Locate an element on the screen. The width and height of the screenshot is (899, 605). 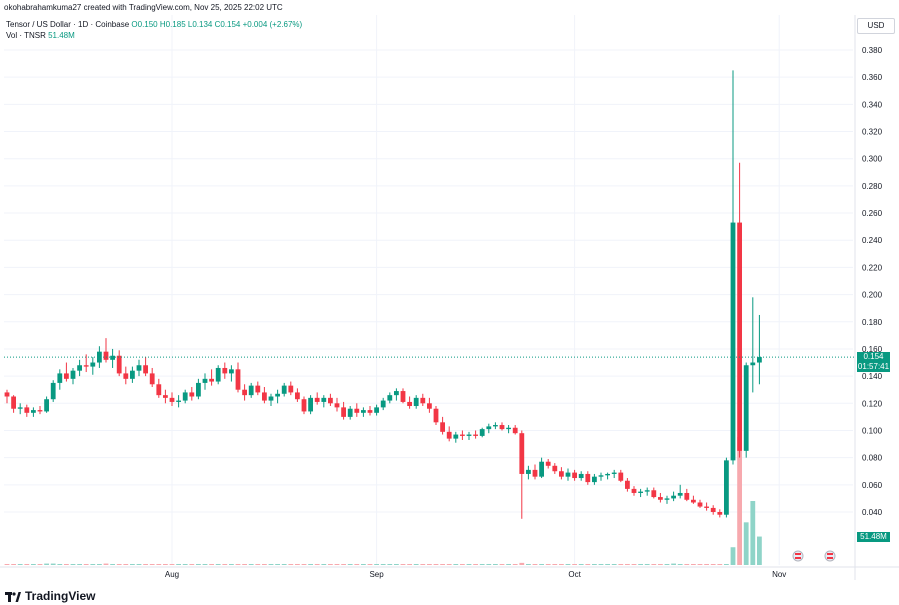
symbol-title: Tensor / US Dollar · 1D · Coinbase is located at coordinates (68, 24).